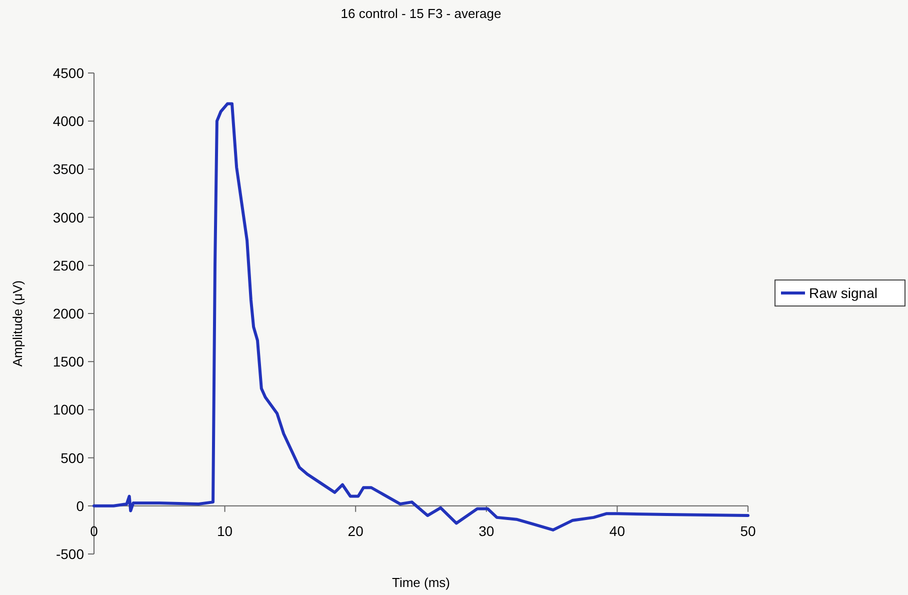 This screenshot has width=908, height=595. What do you see at coordinates (843, 293) in the screenshot?
I see `legend-label: Raw signal` at bounding box center [843, 293].